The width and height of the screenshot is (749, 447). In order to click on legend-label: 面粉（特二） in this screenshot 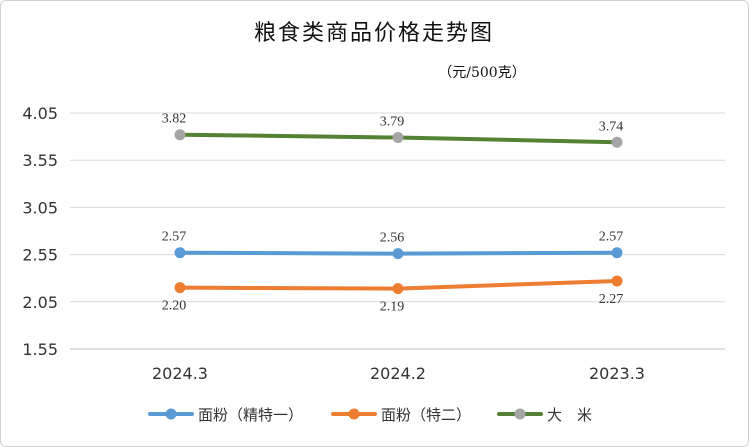, I will do `click(426, 415)`.